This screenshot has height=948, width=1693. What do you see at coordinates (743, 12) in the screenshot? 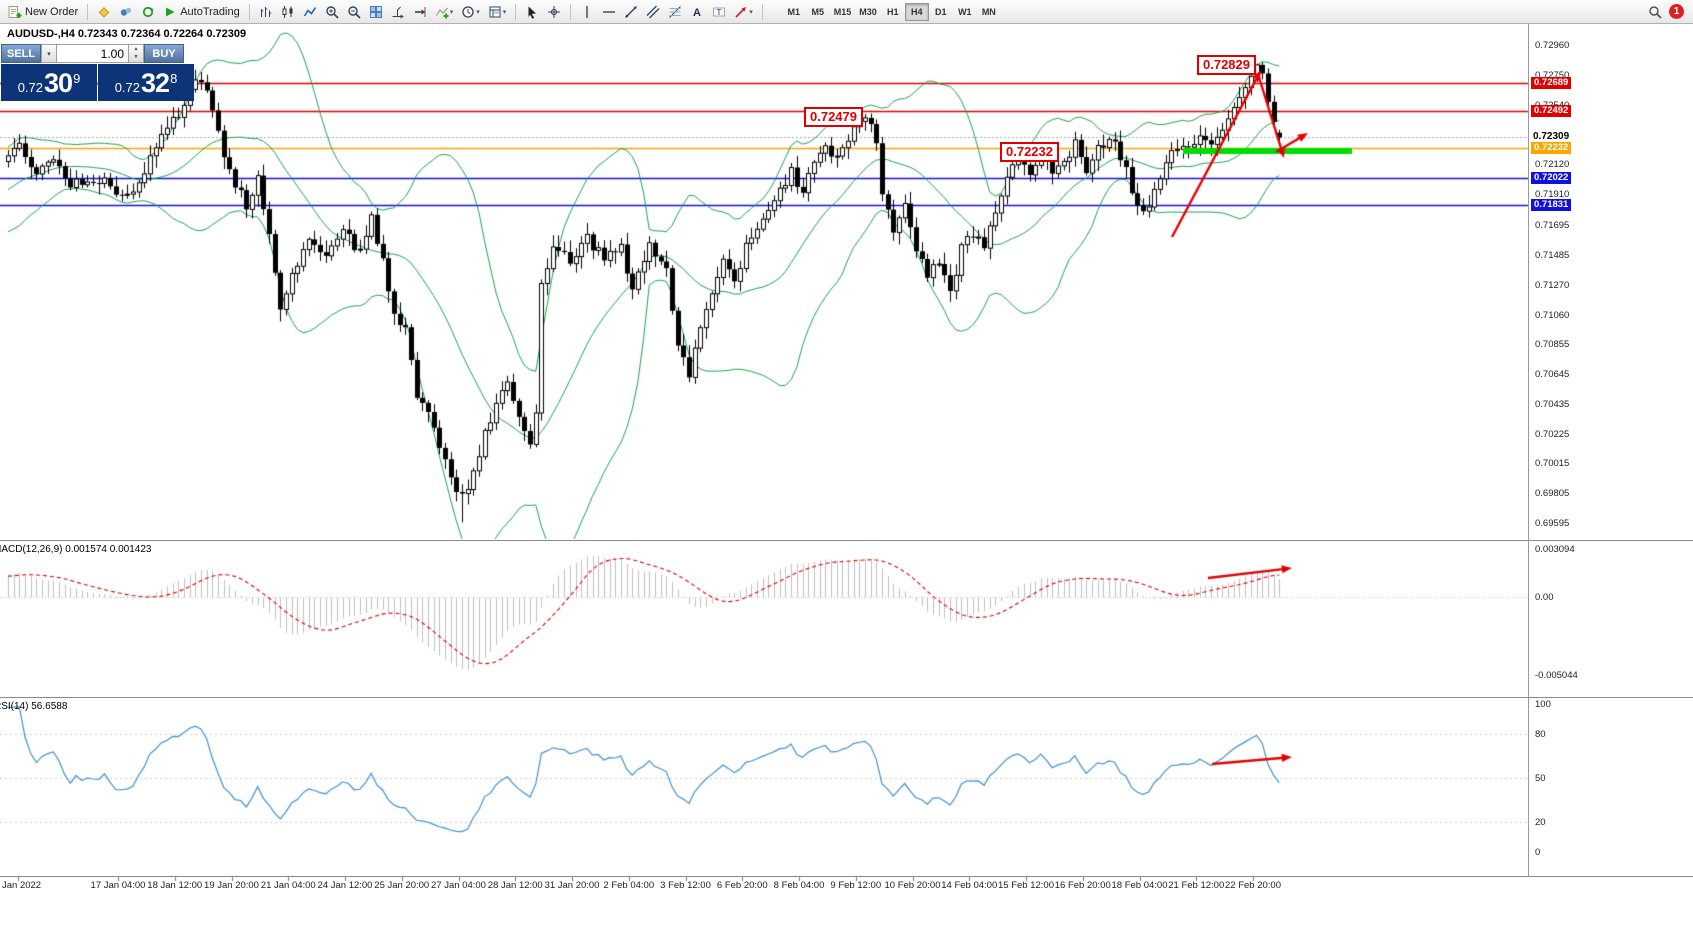
I see `arrows-button: ▾` at bounding box center [743, 12].